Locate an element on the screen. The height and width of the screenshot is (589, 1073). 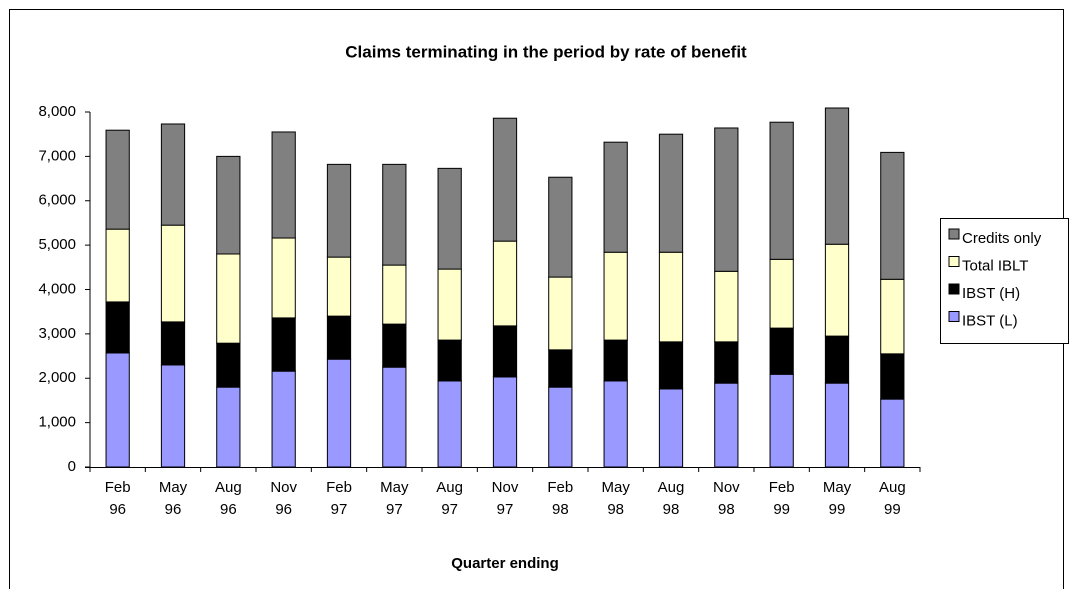
x-tick-label: Aug 97 is located at coordinates (449, 498).